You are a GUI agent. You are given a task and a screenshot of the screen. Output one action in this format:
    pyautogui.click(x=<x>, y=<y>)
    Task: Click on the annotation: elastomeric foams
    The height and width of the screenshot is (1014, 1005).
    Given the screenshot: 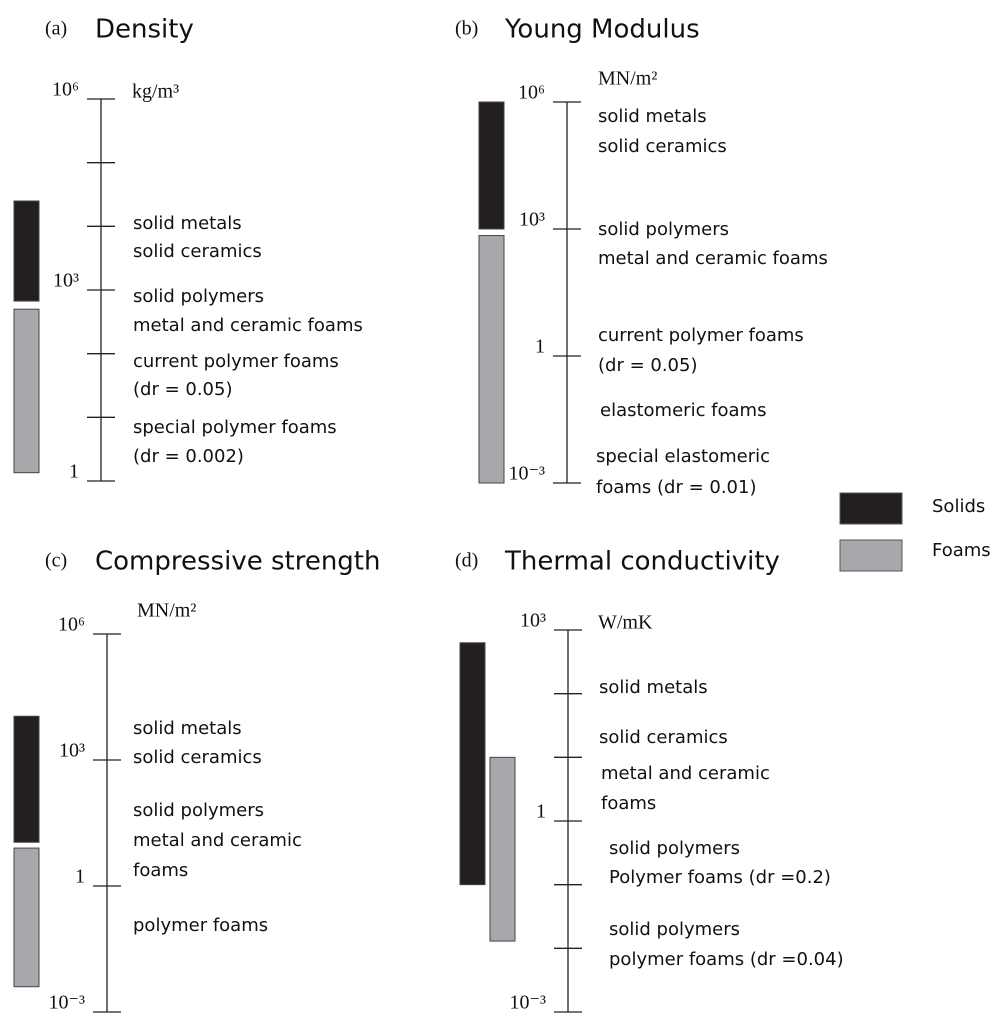 What is the action you would take?
    pyautogui.click(x=683, y=410)
    